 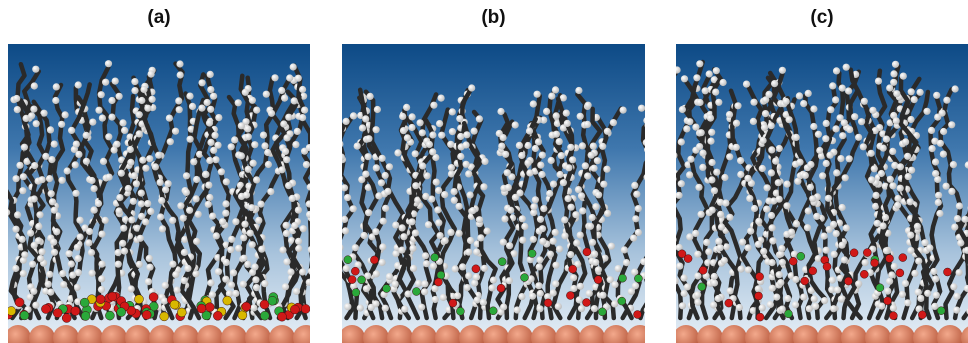 I want to click on chain, so click(x=21, y=191).